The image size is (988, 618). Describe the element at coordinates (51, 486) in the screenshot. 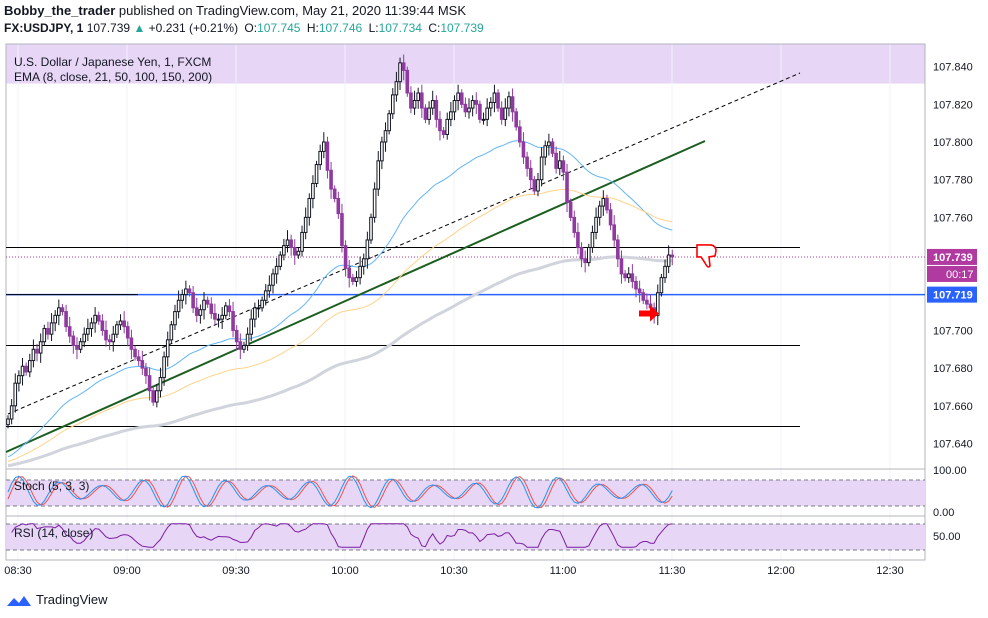

I see `stoch-legend: Stoch (5, 3, 3)` at that location.